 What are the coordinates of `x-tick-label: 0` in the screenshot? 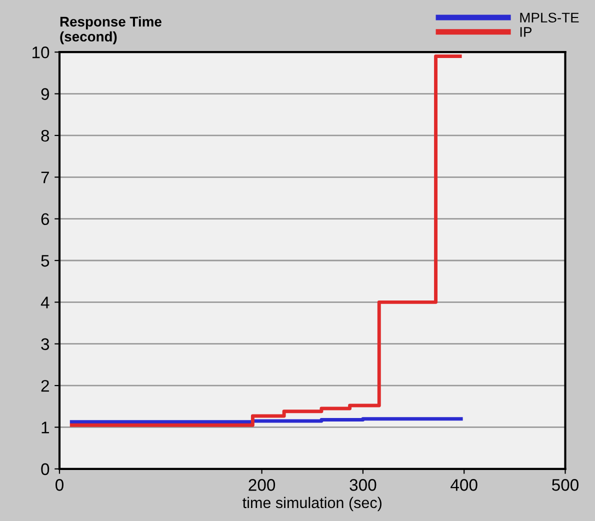 It's located at (60, 485).